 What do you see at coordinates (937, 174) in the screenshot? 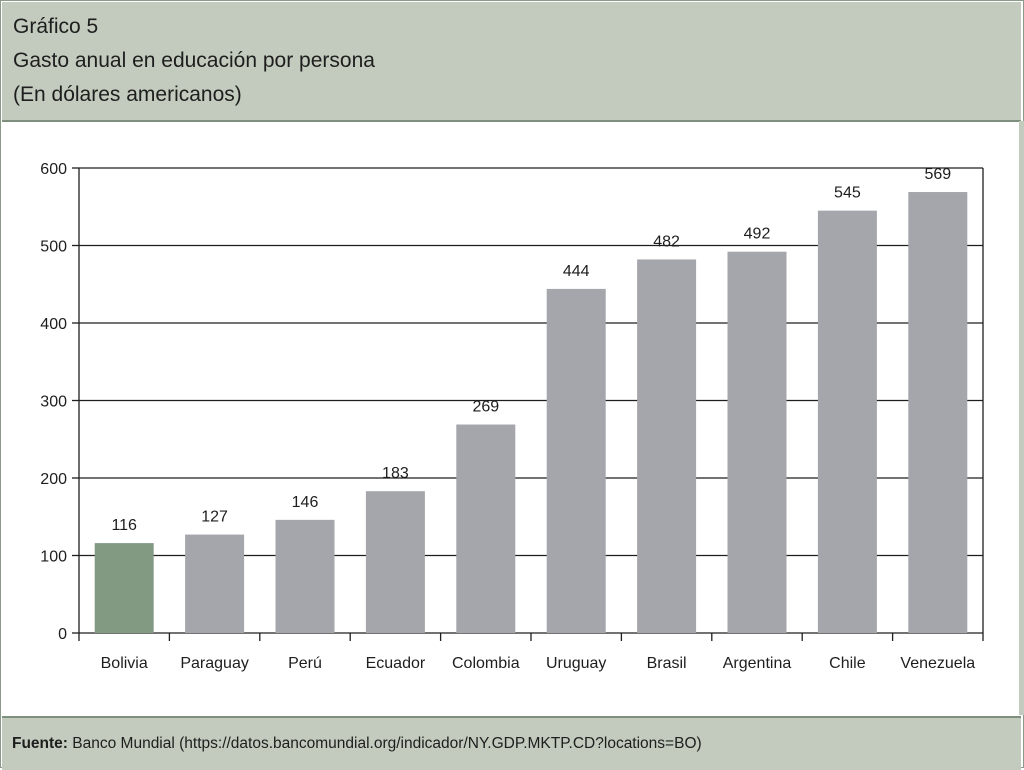
I see `data-label: 569` at bounding box center [937, 174].